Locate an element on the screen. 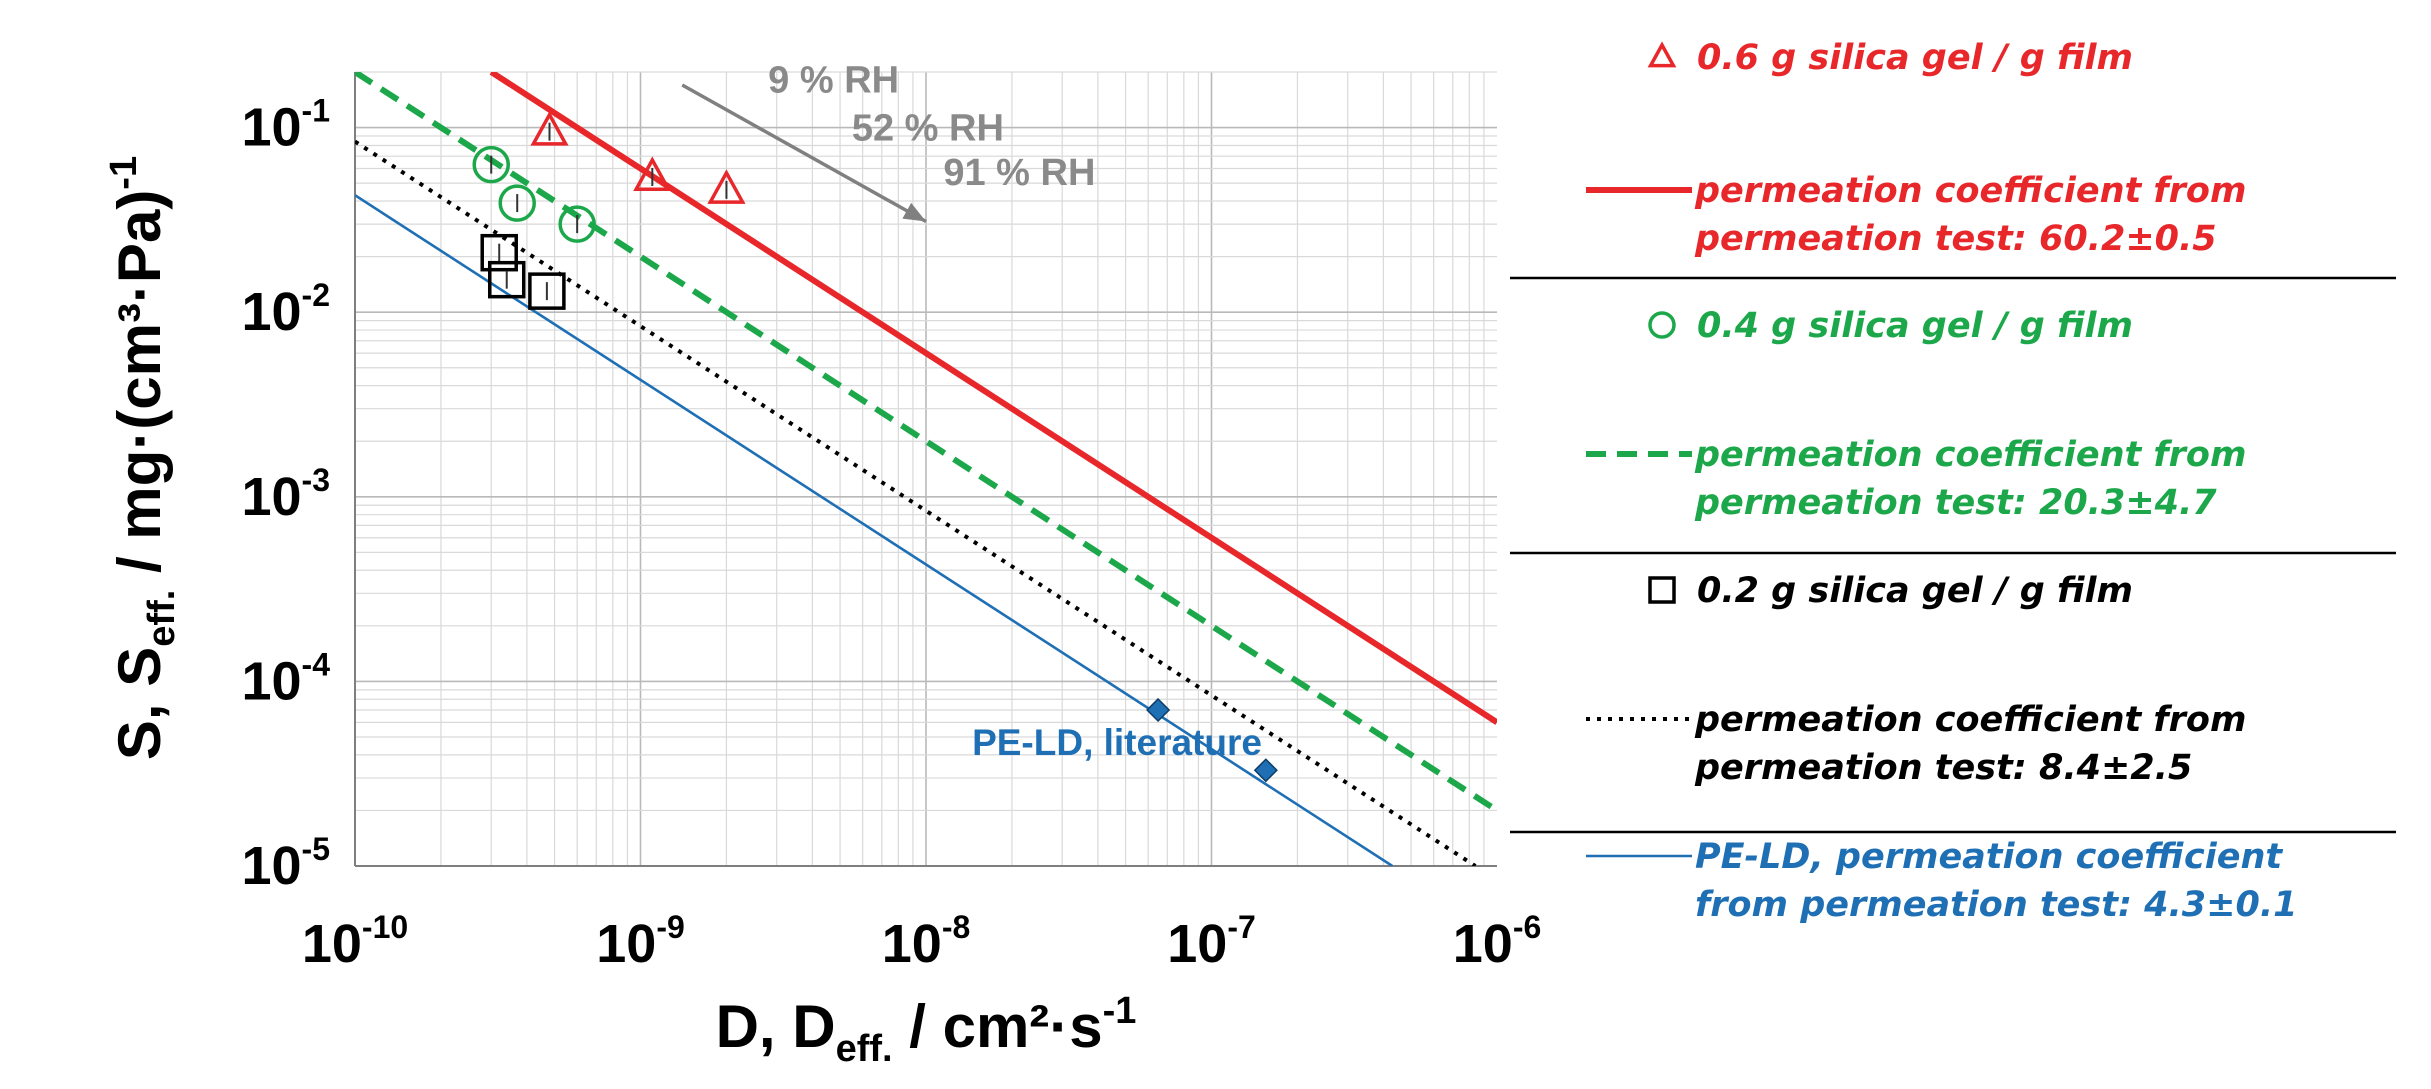 This screenshot has width=2431, height=1089. legend-entry: 0.4 g silica gel / g film is located at coordinates (1890, 326).